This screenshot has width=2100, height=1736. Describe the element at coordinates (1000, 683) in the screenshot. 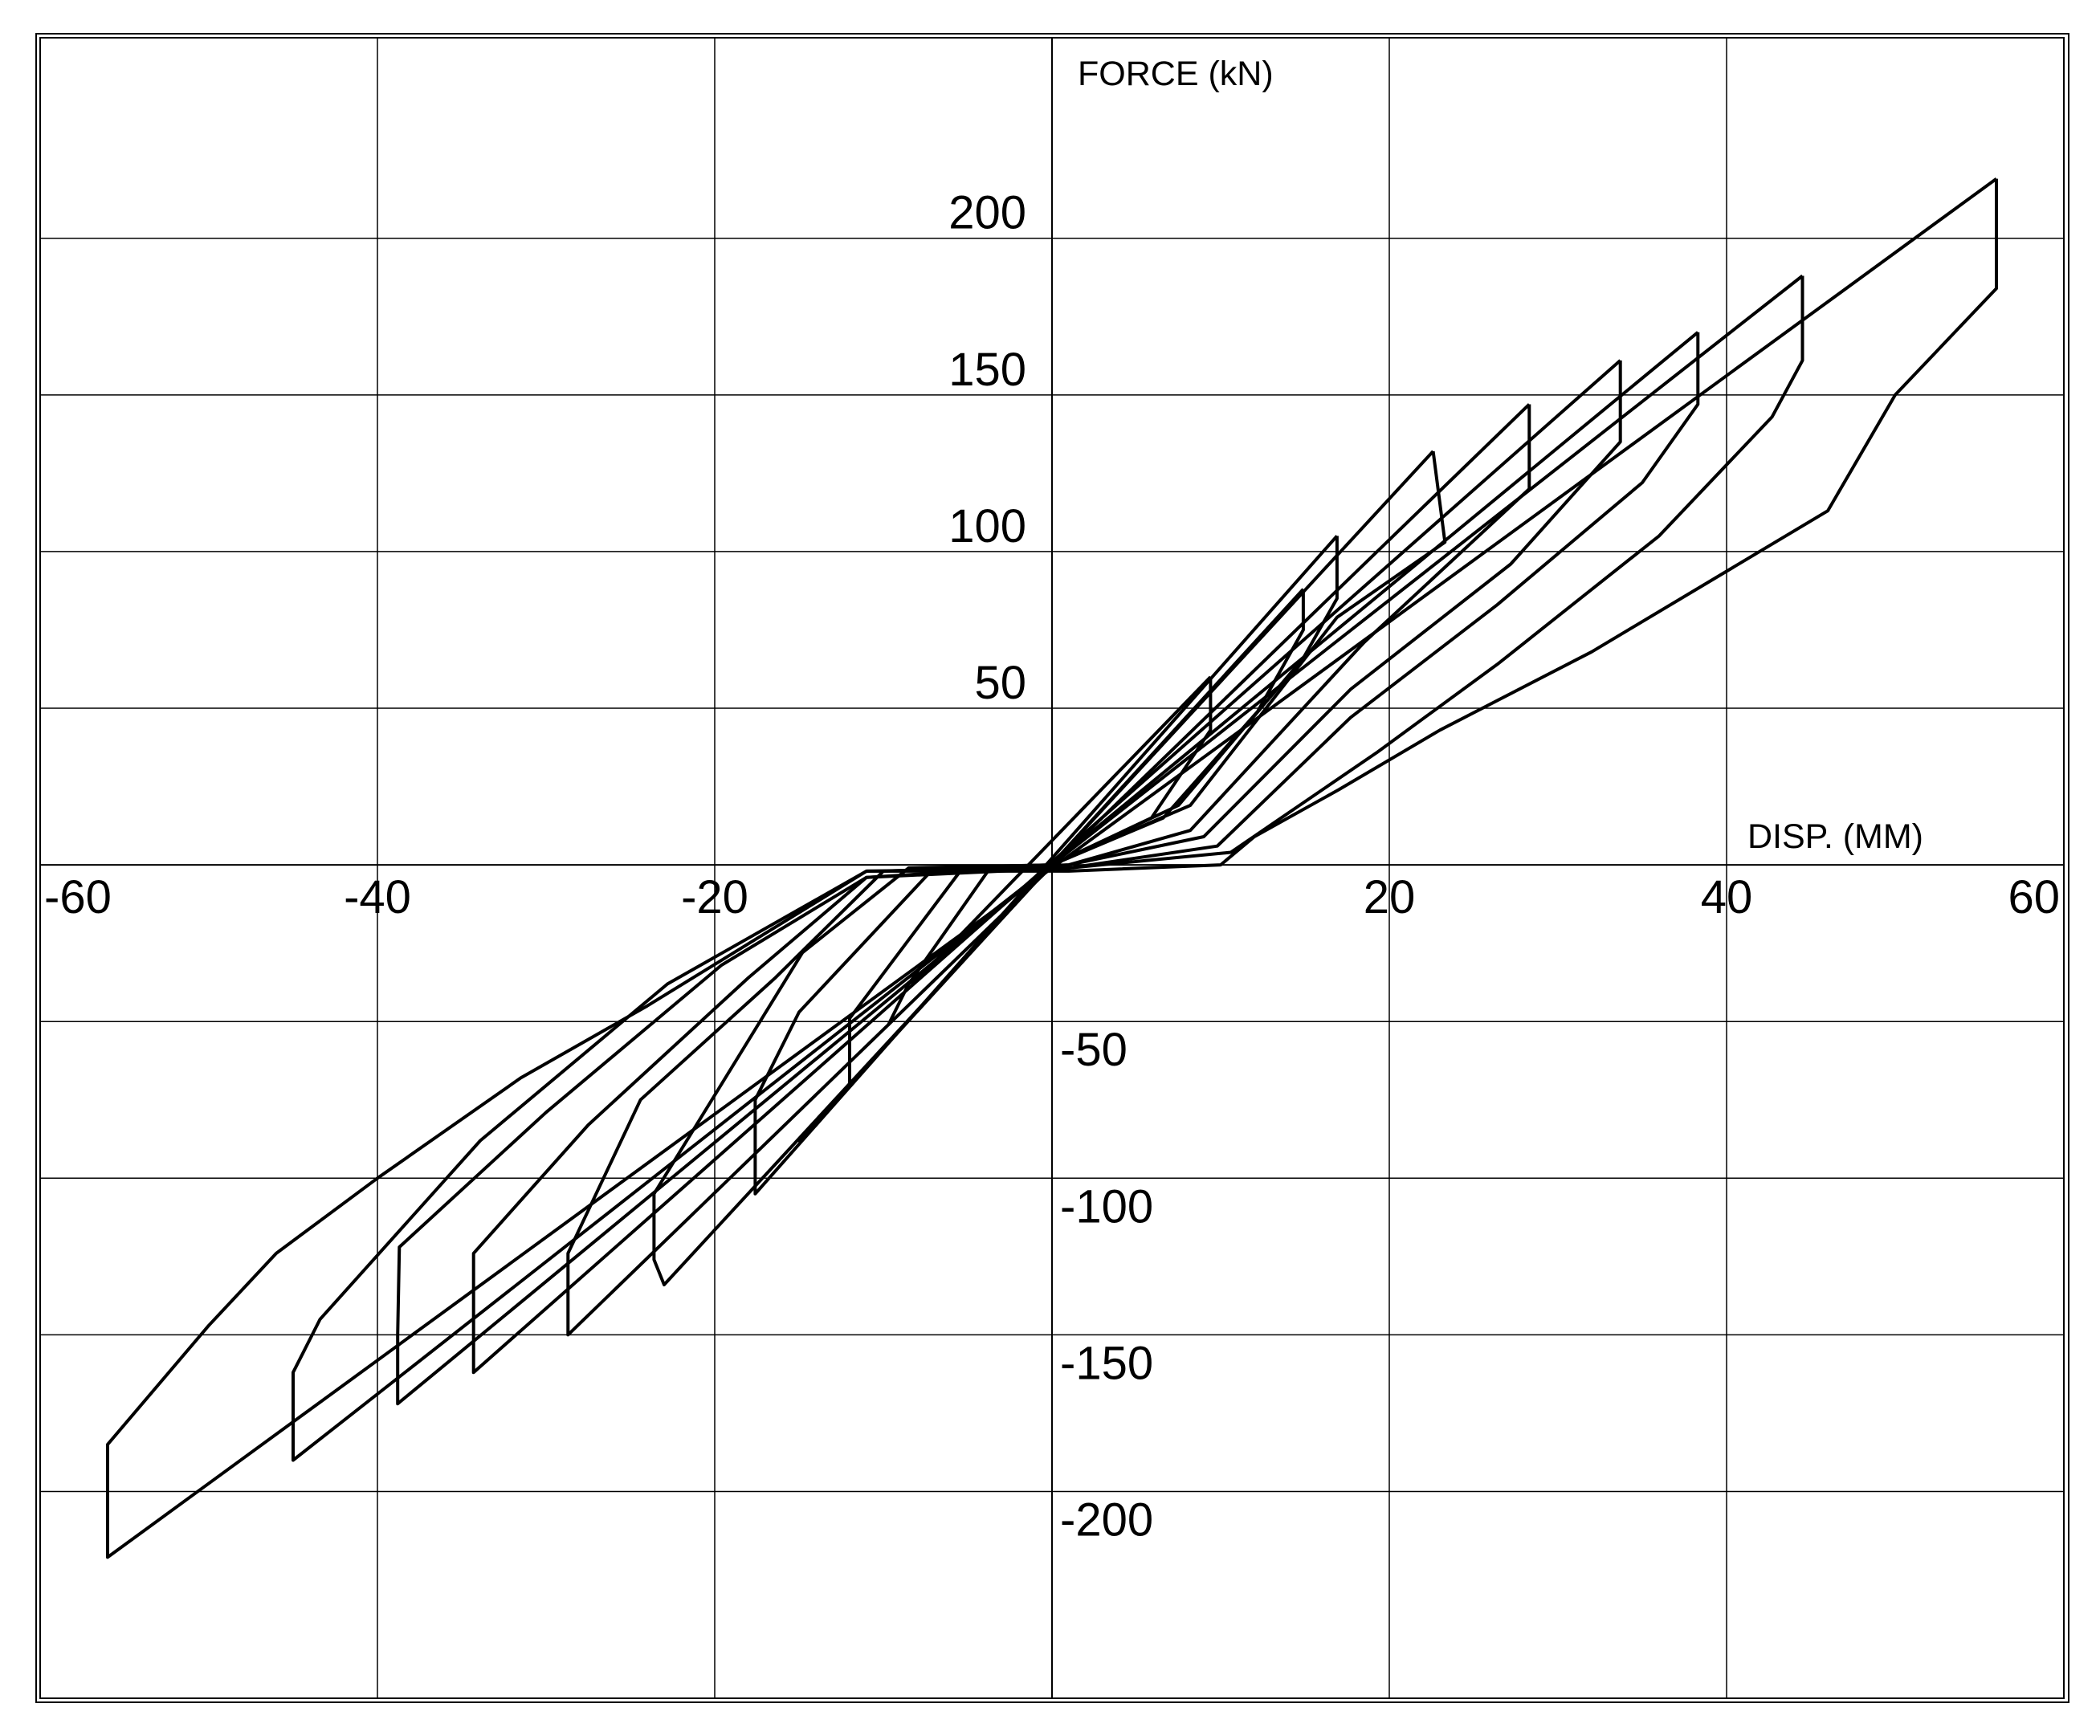

I see `y-tick-label: 50` at that location.